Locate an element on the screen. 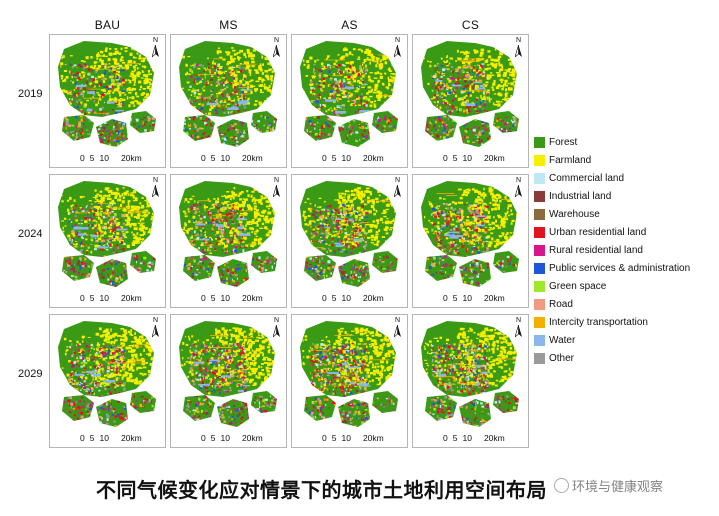 The image size is (719, 516). legend-label: Intercity transportation is located at coordinates (598, 322).